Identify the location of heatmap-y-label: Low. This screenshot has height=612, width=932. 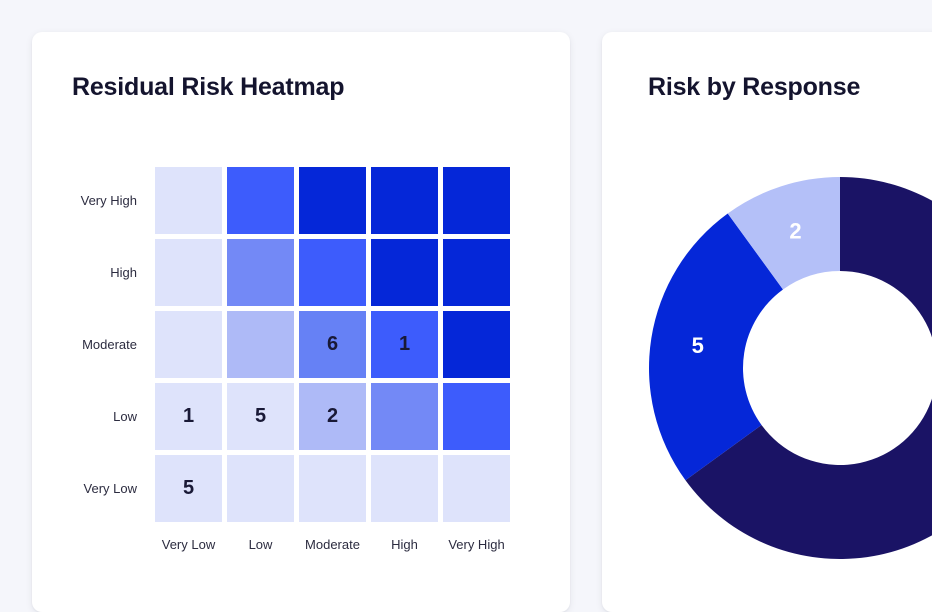
(125, 416).